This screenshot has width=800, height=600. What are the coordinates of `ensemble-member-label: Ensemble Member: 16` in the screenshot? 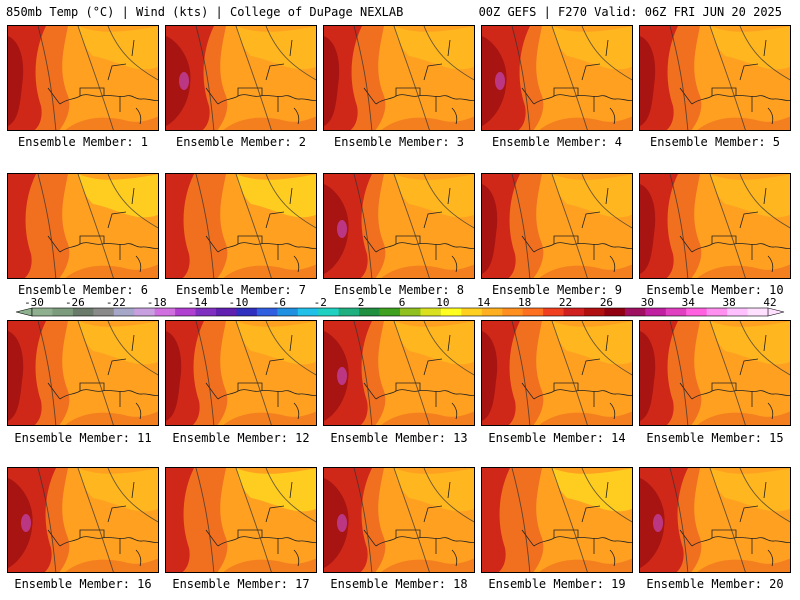 It's located at (83, 584).